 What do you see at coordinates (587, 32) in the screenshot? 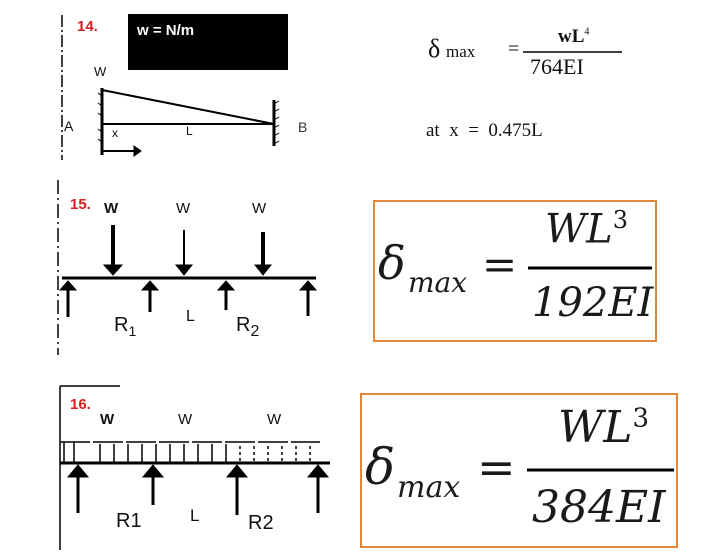
I see `exponent: 4` at bounding box center [587, 32].